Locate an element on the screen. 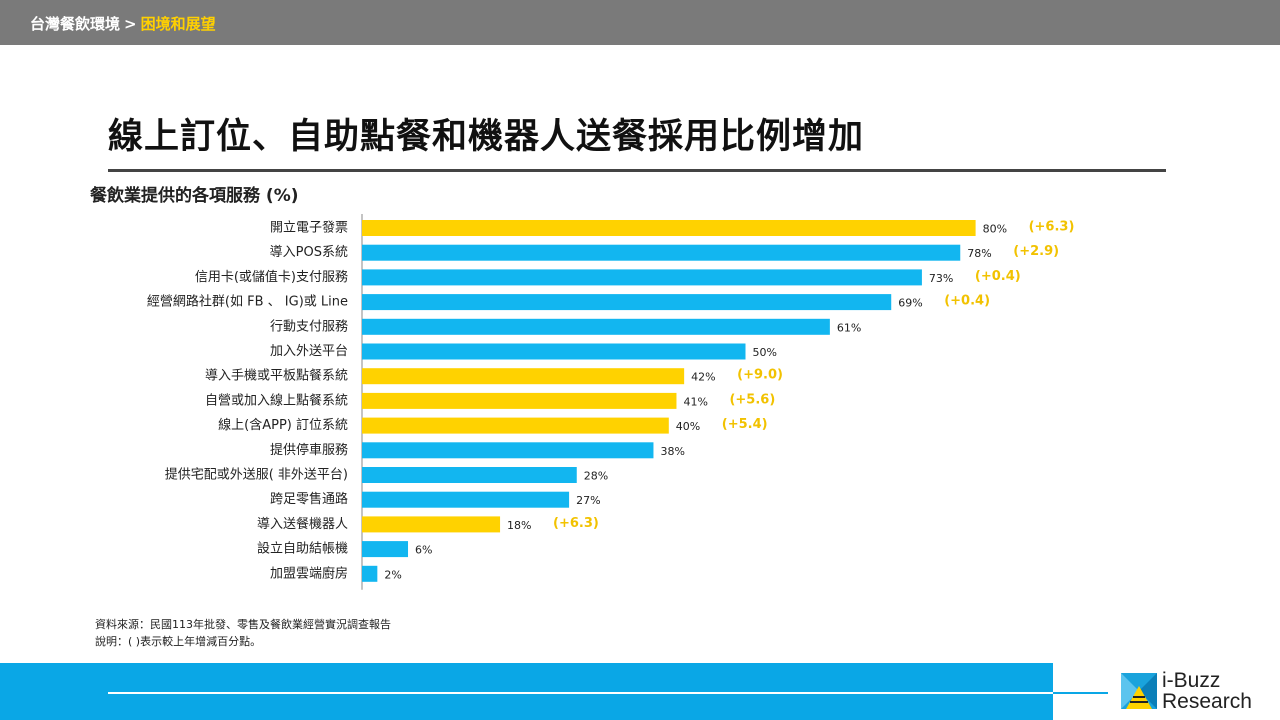  footer-line is located at coordinates (580, 693).